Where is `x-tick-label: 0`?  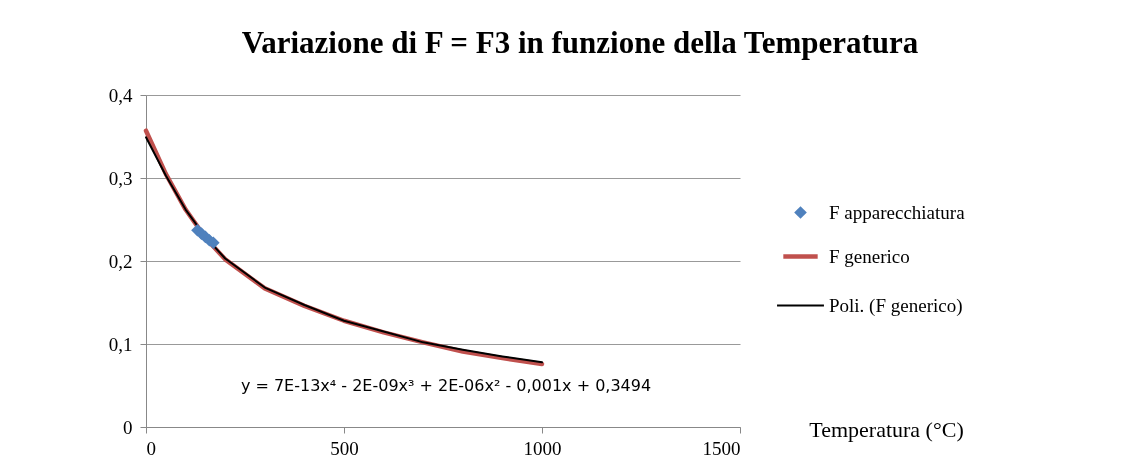 x-tick-label: 0 is located at coordinates (151, 448).